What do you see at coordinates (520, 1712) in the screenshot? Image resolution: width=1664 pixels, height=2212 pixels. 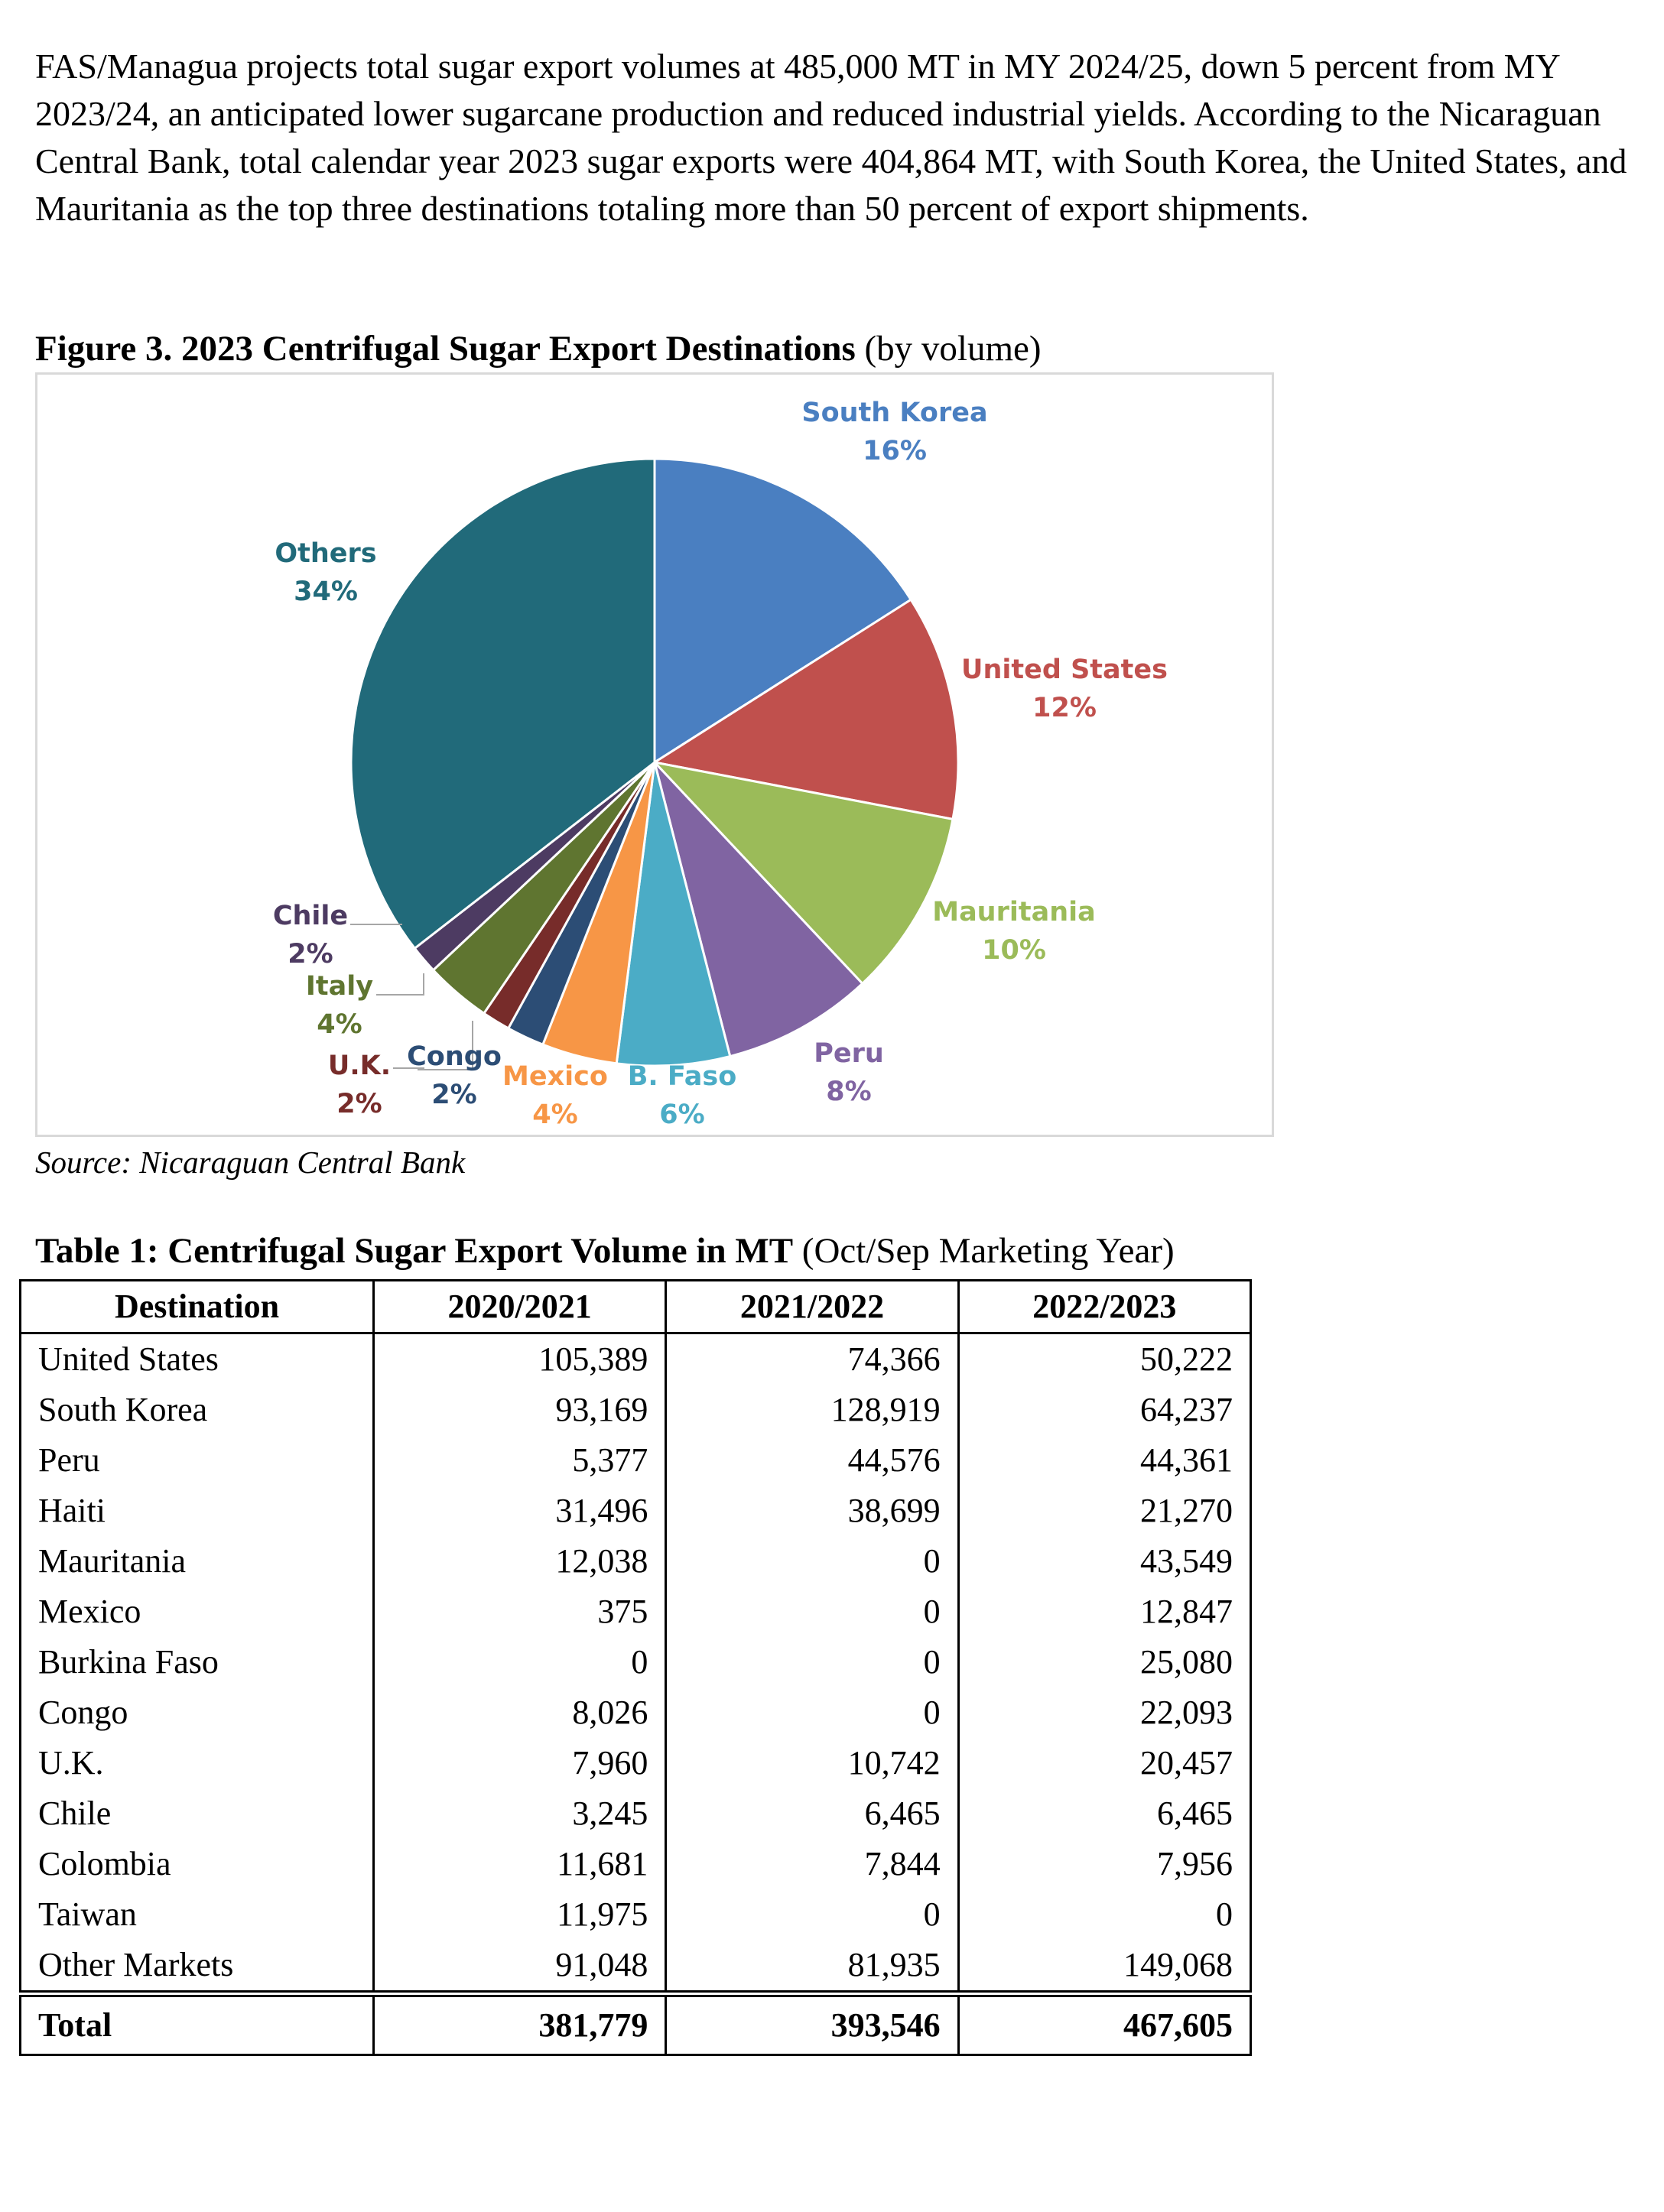 I see `volume-cell: 8,026` at bounding box center [520, 1712].